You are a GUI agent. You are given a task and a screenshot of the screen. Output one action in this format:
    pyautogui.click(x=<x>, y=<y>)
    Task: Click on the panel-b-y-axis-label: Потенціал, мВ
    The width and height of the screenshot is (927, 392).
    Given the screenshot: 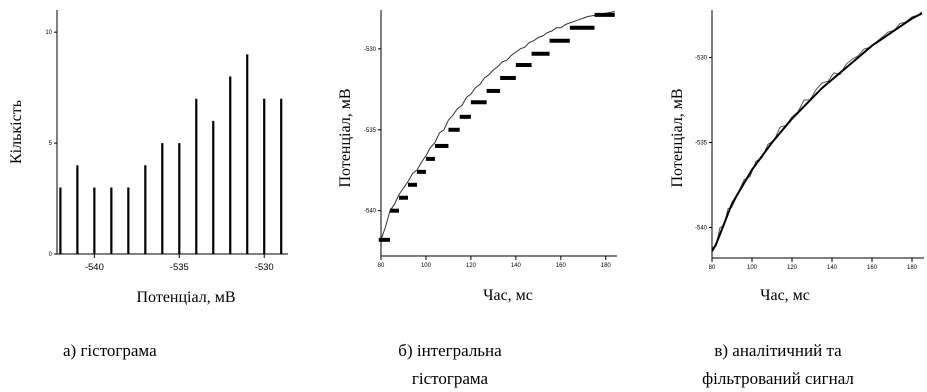 What is the action you would take?
    pyautogui.click(x=345, y=137)
    